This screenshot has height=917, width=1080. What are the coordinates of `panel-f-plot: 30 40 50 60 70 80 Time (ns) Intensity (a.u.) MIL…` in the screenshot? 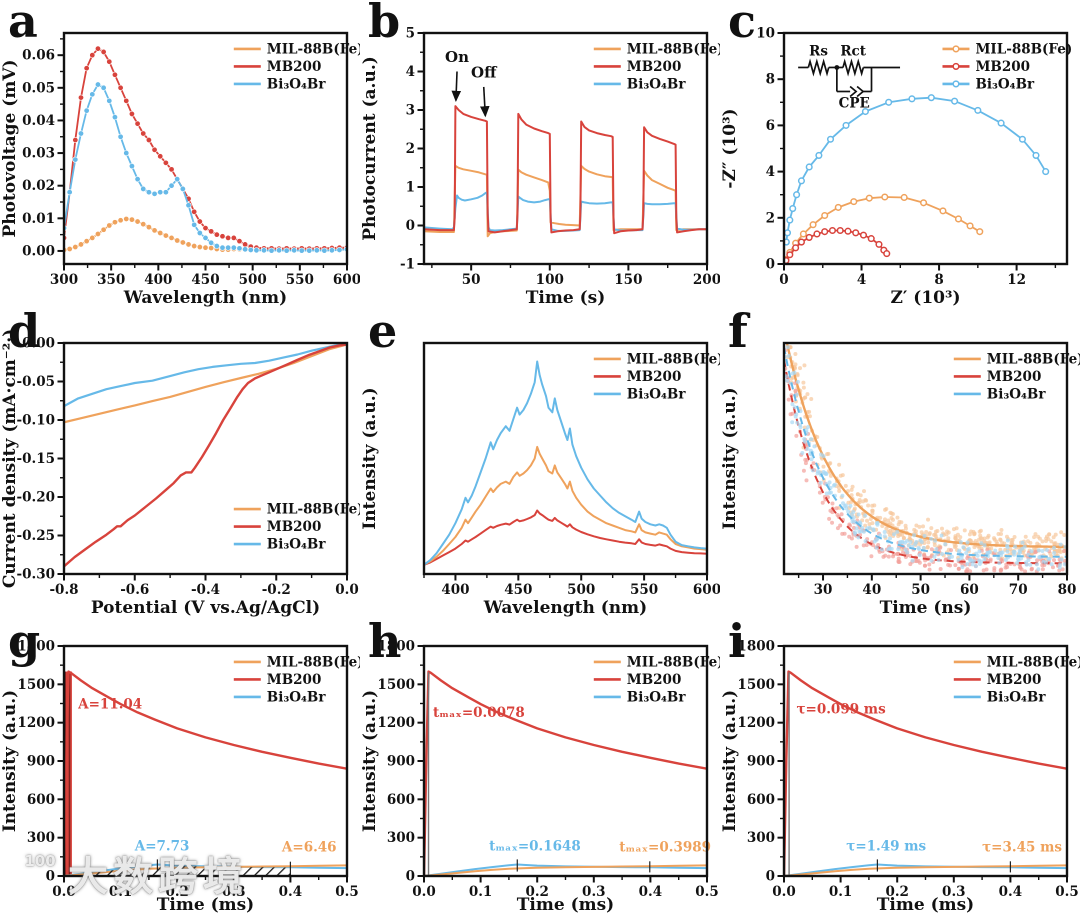 It's located at (900, 465).